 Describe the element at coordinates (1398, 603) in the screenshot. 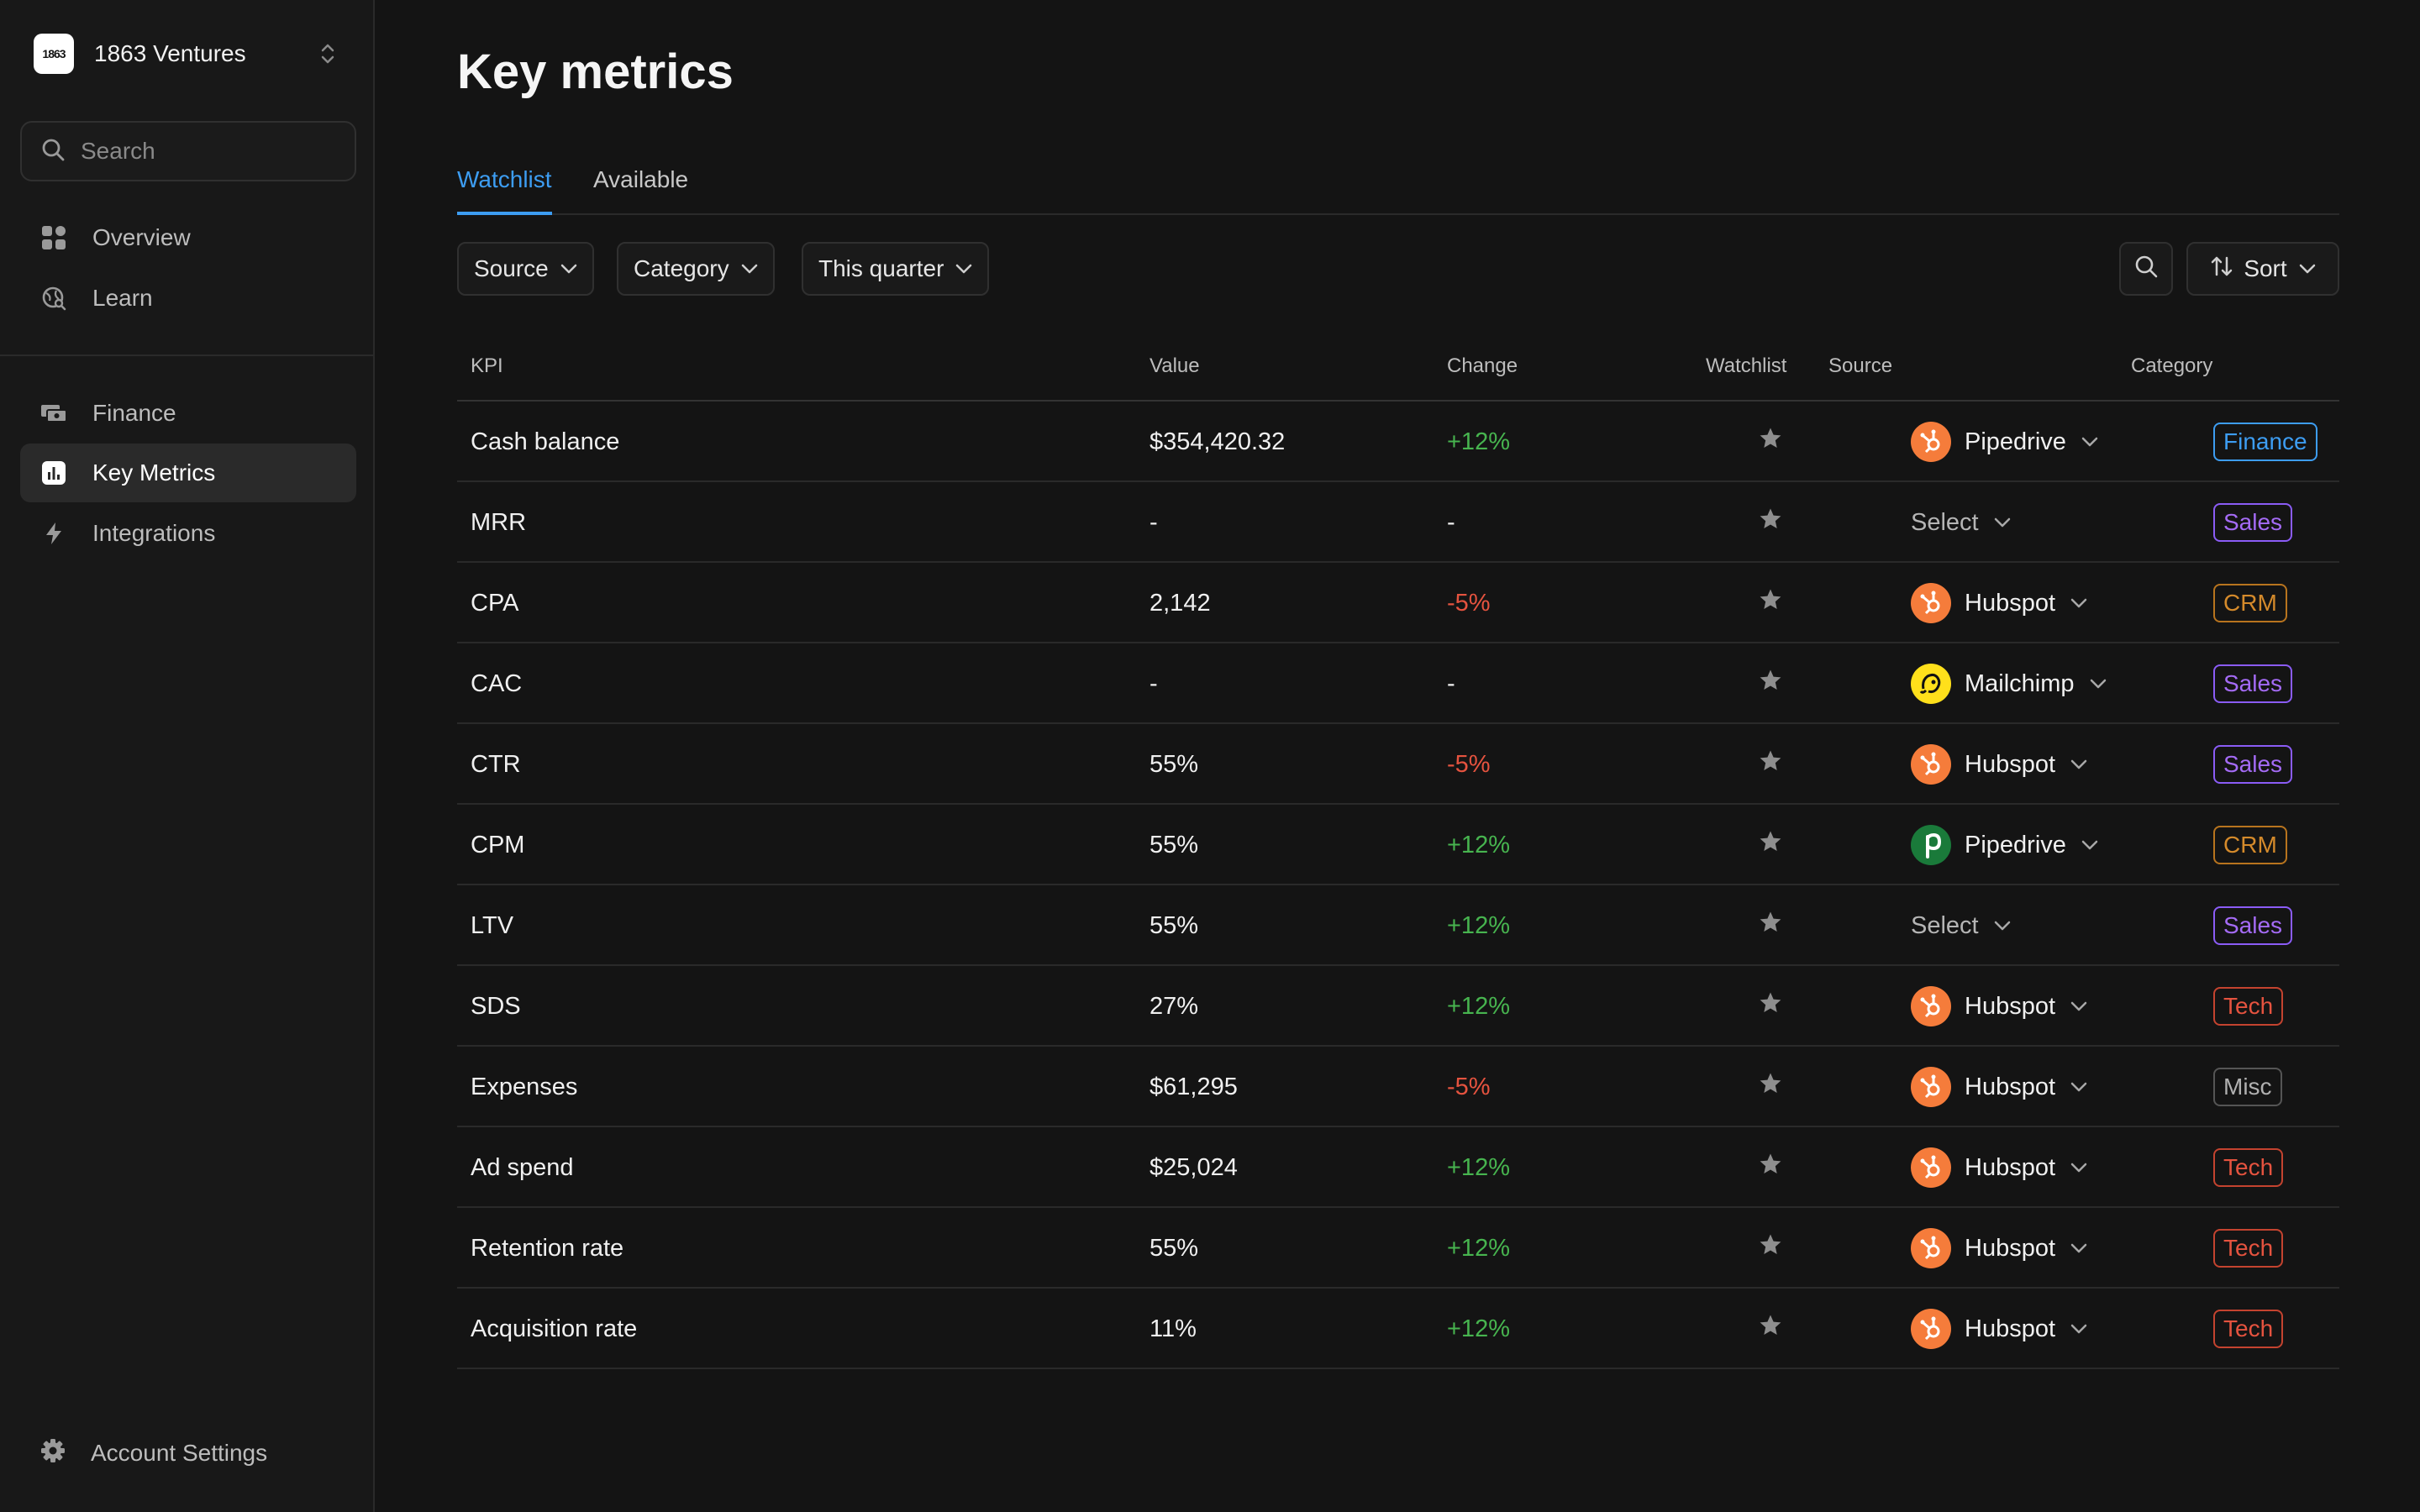

I see `table-row: CPA 2,142 -5% Hubspot CRM` at that location.